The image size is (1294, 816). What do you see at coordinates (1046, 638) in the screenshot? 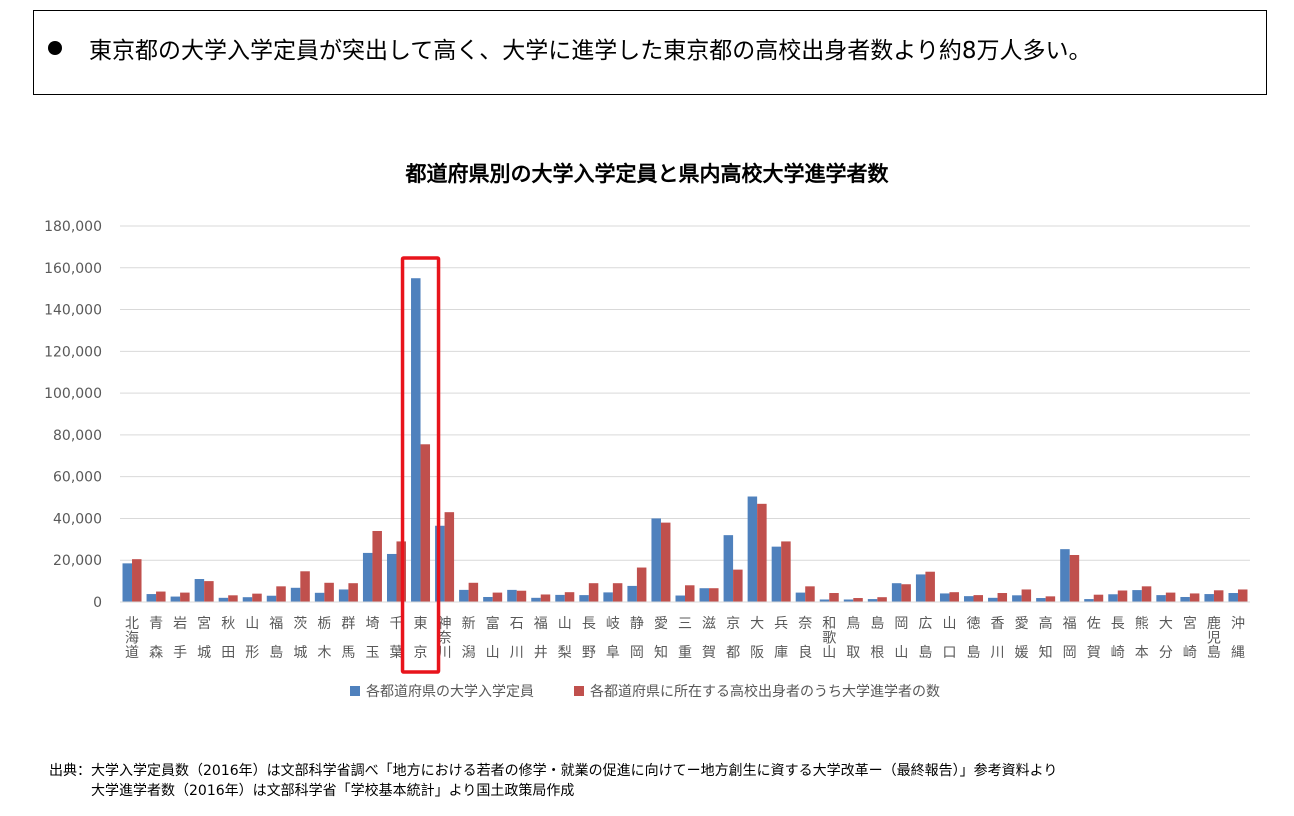
I see `x-tick-label: 高知` at bounding box center [1046, 638].